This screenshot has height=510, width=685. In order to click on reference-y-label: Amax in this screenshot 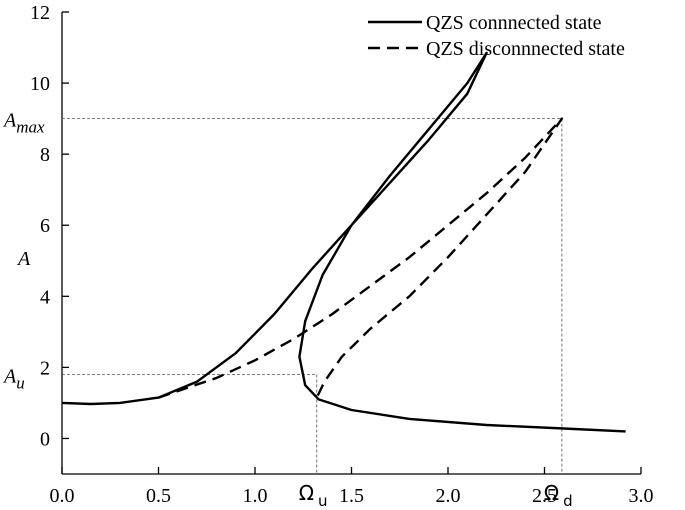, I will do `click(23, 123)`.